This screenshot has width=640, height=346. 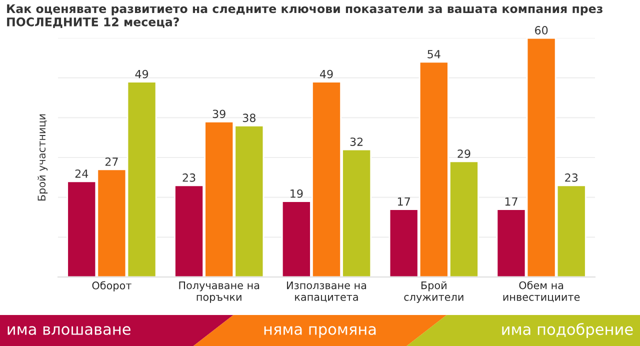 I want to click on data-label: 24, so click(x=81, y=173).